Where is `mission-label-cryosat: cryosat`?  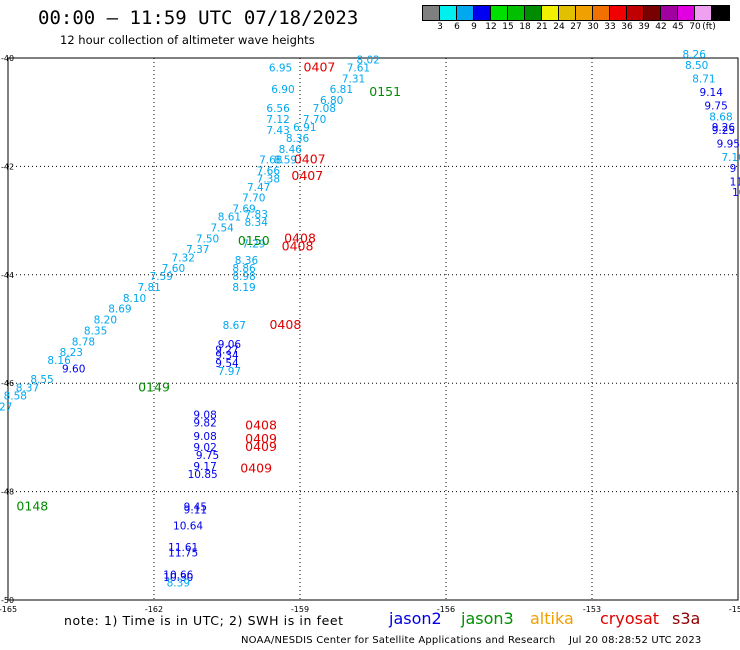 mission-label-cryosat: cryosat is located at coordinates (630, 618).